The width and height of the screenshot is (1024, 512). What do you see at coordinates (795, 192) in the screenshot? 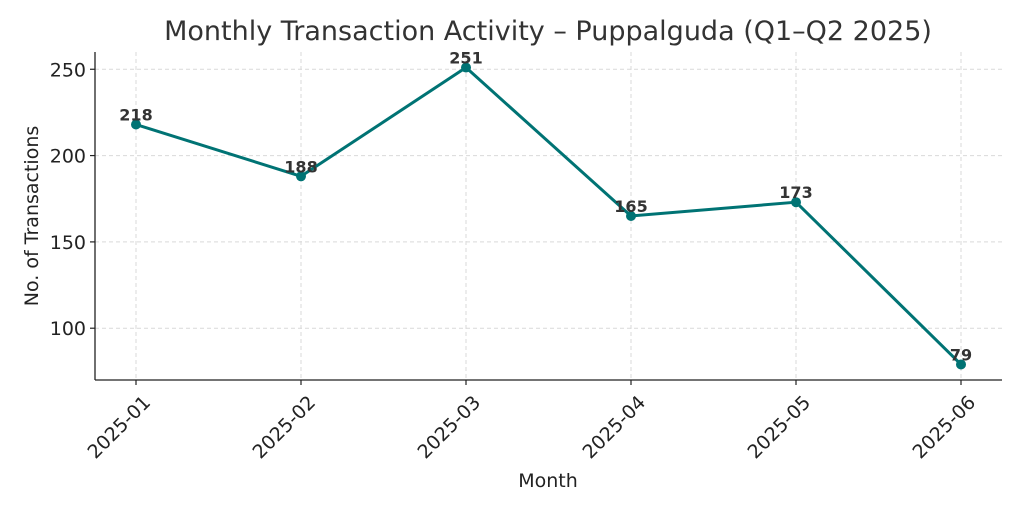
I see `data-label: 173` at bounding box center [795, 192].